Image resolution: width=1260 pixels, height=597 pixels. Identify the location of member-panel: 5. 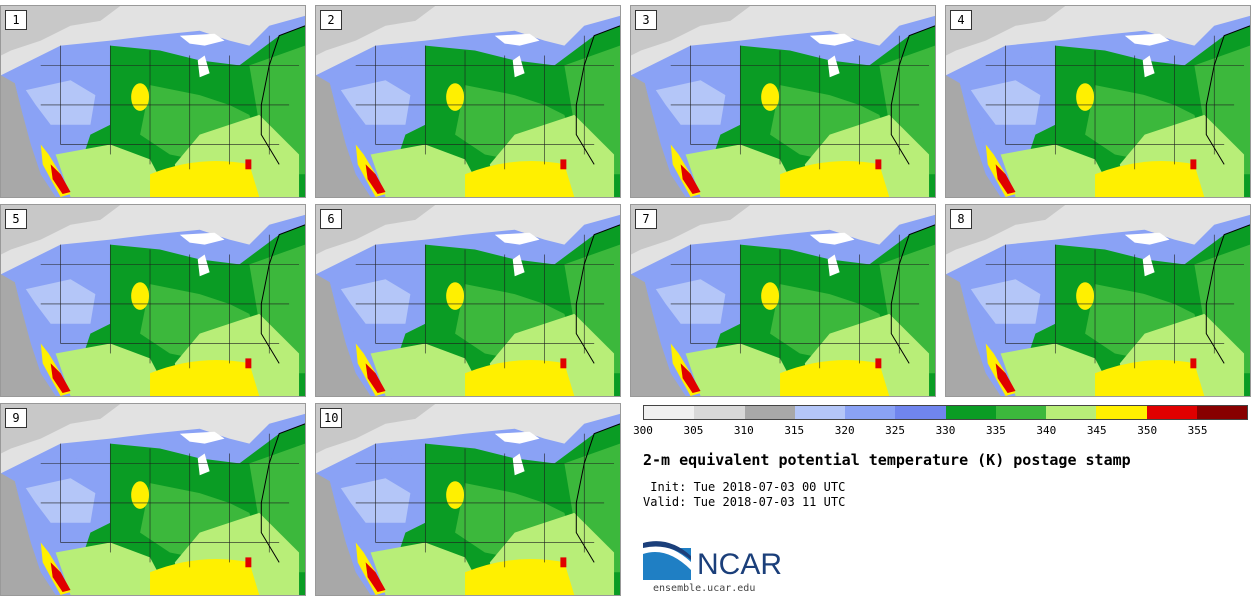
(153, 300).